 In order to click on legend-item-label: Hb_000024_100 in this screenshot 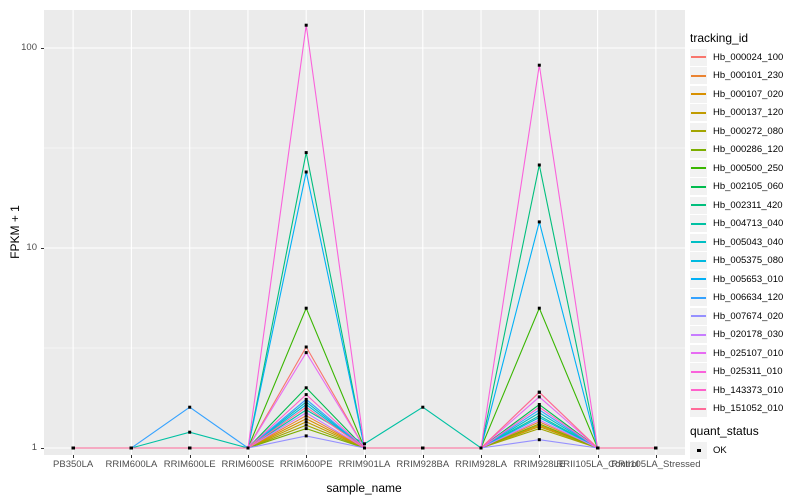, I will do `click(748, 57)`.